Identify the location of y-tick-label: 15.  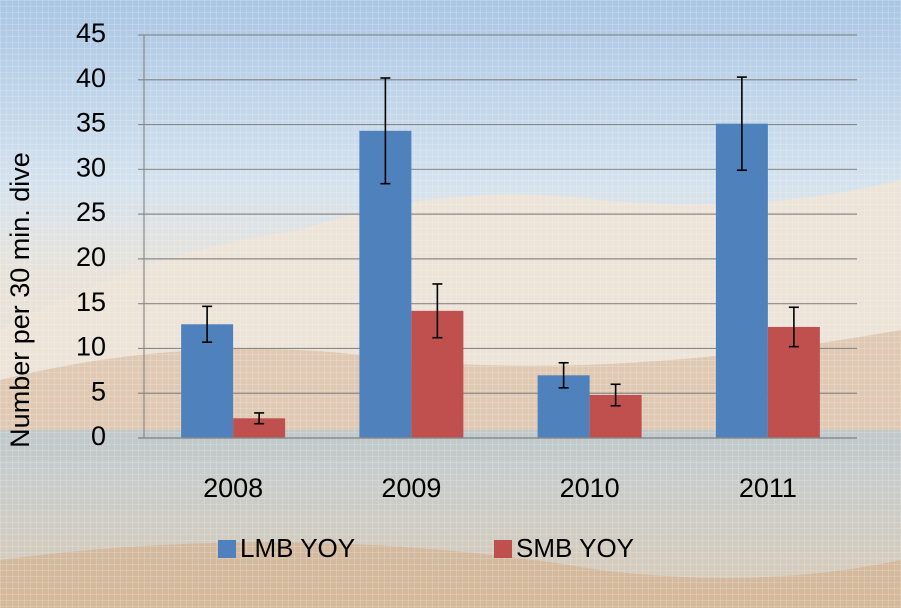
(91, 302).